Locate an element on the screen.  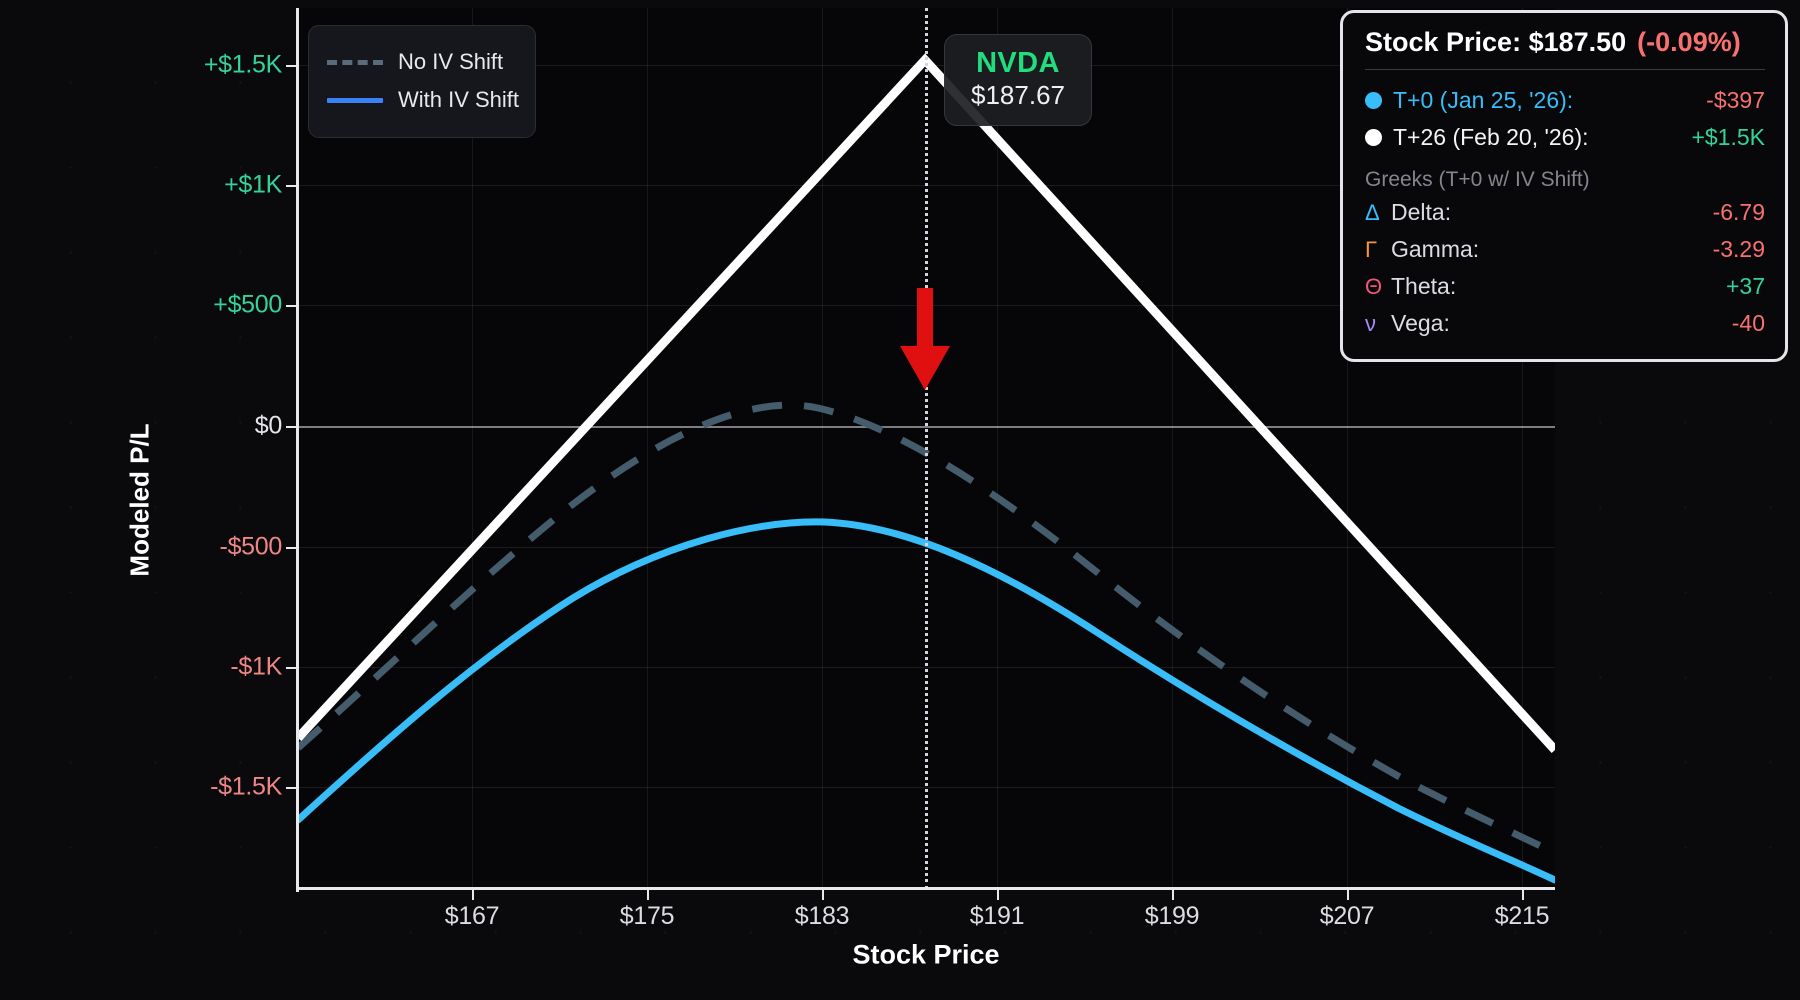
delta-symbol-icon: Δ is located at coordinates (1372, 212).